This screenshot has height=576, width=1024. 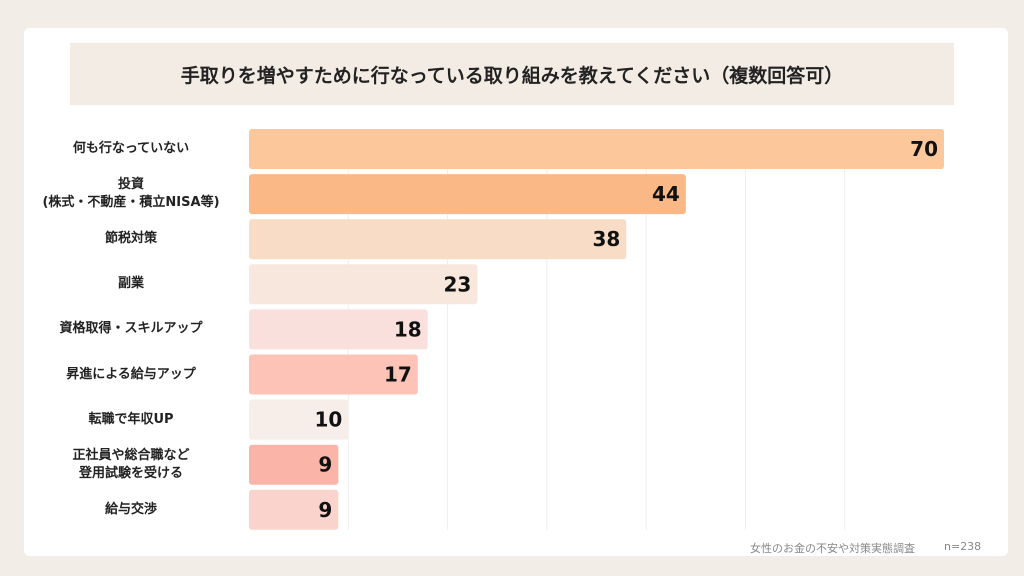 What do you see at coordinates (832, 548) in the screenshot?
I see `source-note: 女性のお金の不安や対策実態調査` at bounding box center [832, 548].